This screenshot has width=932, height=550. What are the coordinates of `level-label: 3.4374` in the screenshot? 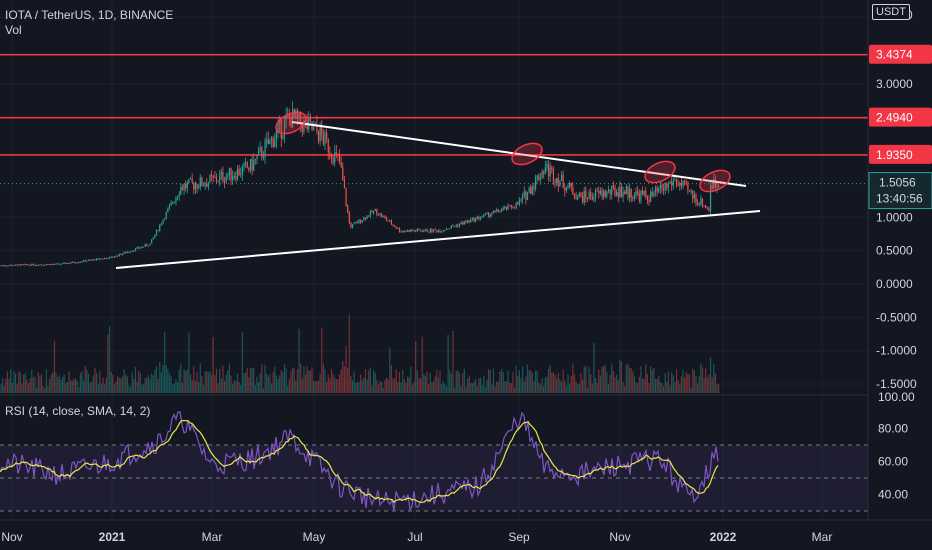 It's located at (894, 55).